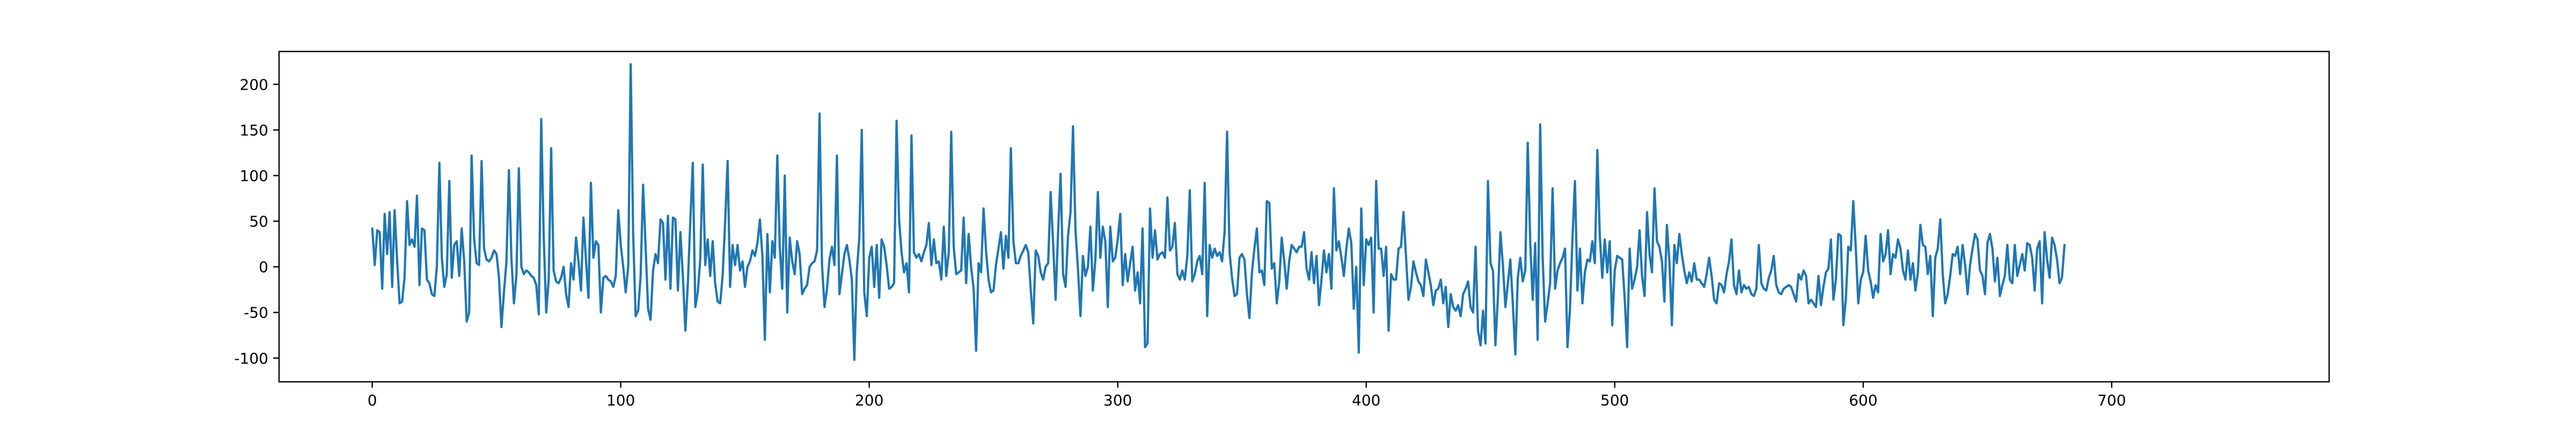  I want to click on x-tick-label: 300, so click(1117, 400).